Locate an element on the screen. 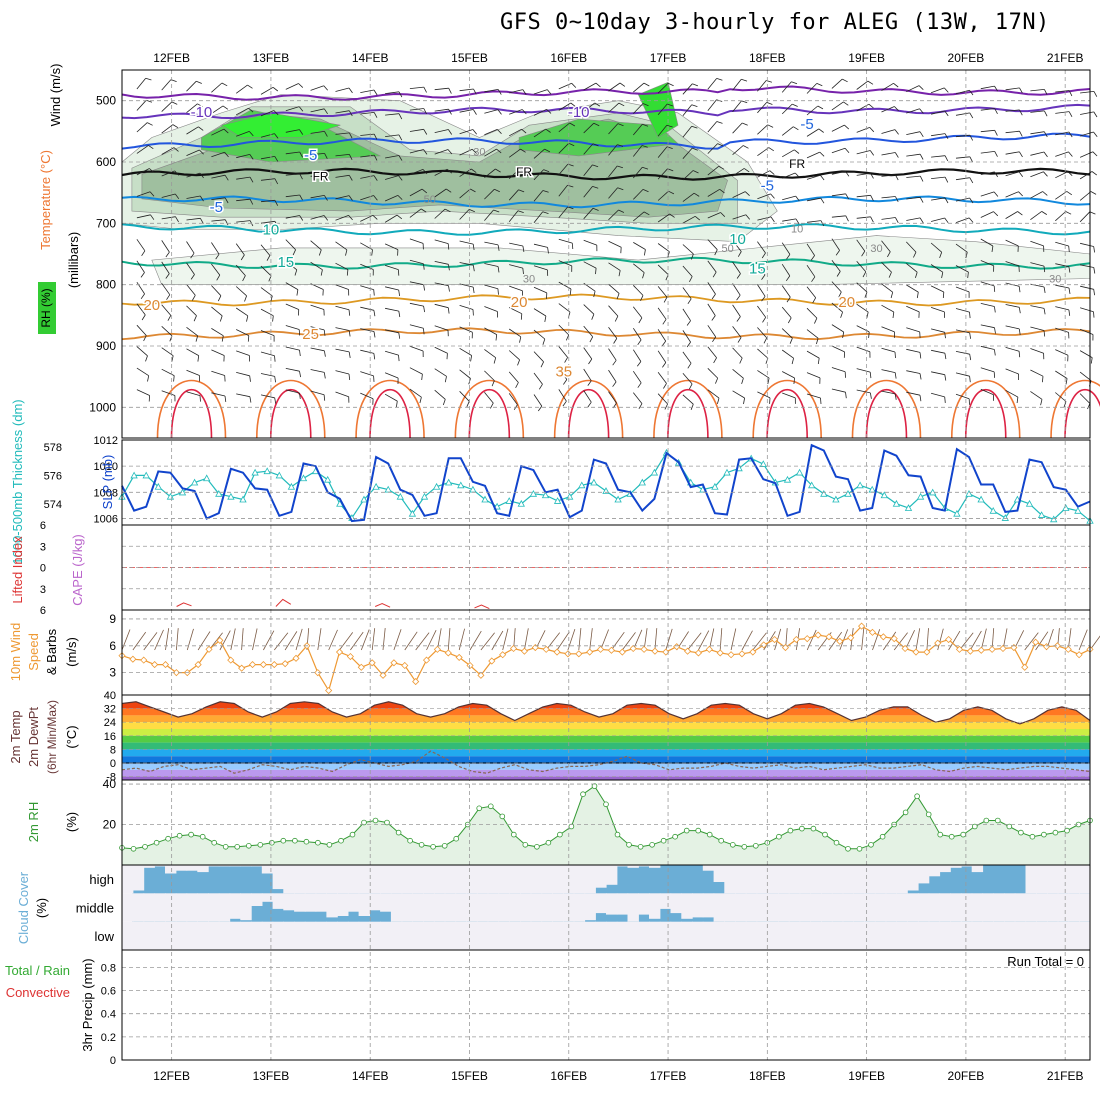 The width and height of the screenshot is (1100, 1100). rh2m-unit-label: (%) is located at coordinates (71, 822).